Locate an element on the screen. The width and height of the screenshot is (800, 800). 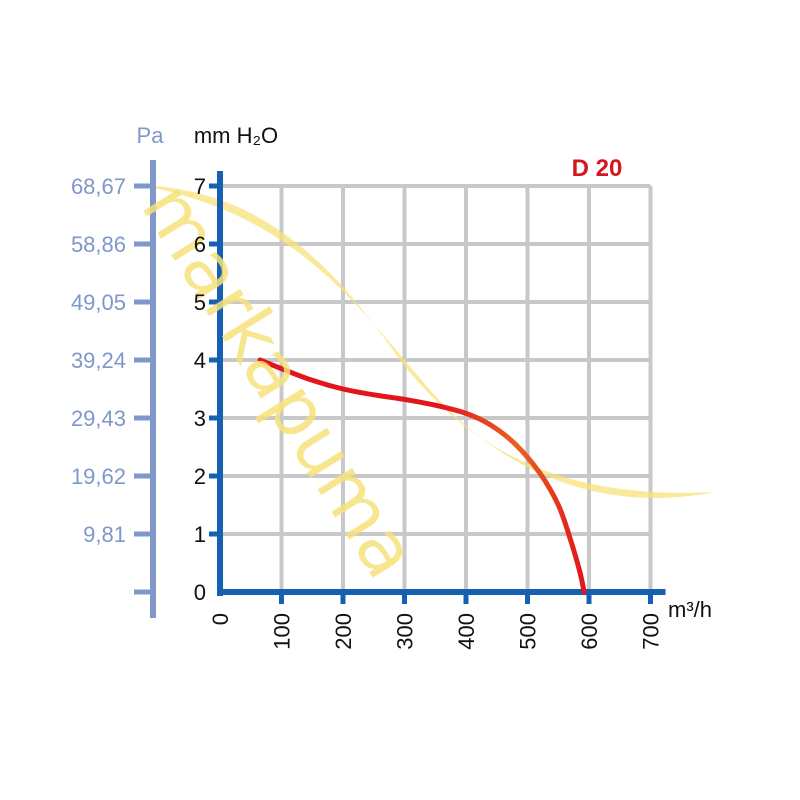
x-axis-unit: m³/h is located at coordinates (690, 609).